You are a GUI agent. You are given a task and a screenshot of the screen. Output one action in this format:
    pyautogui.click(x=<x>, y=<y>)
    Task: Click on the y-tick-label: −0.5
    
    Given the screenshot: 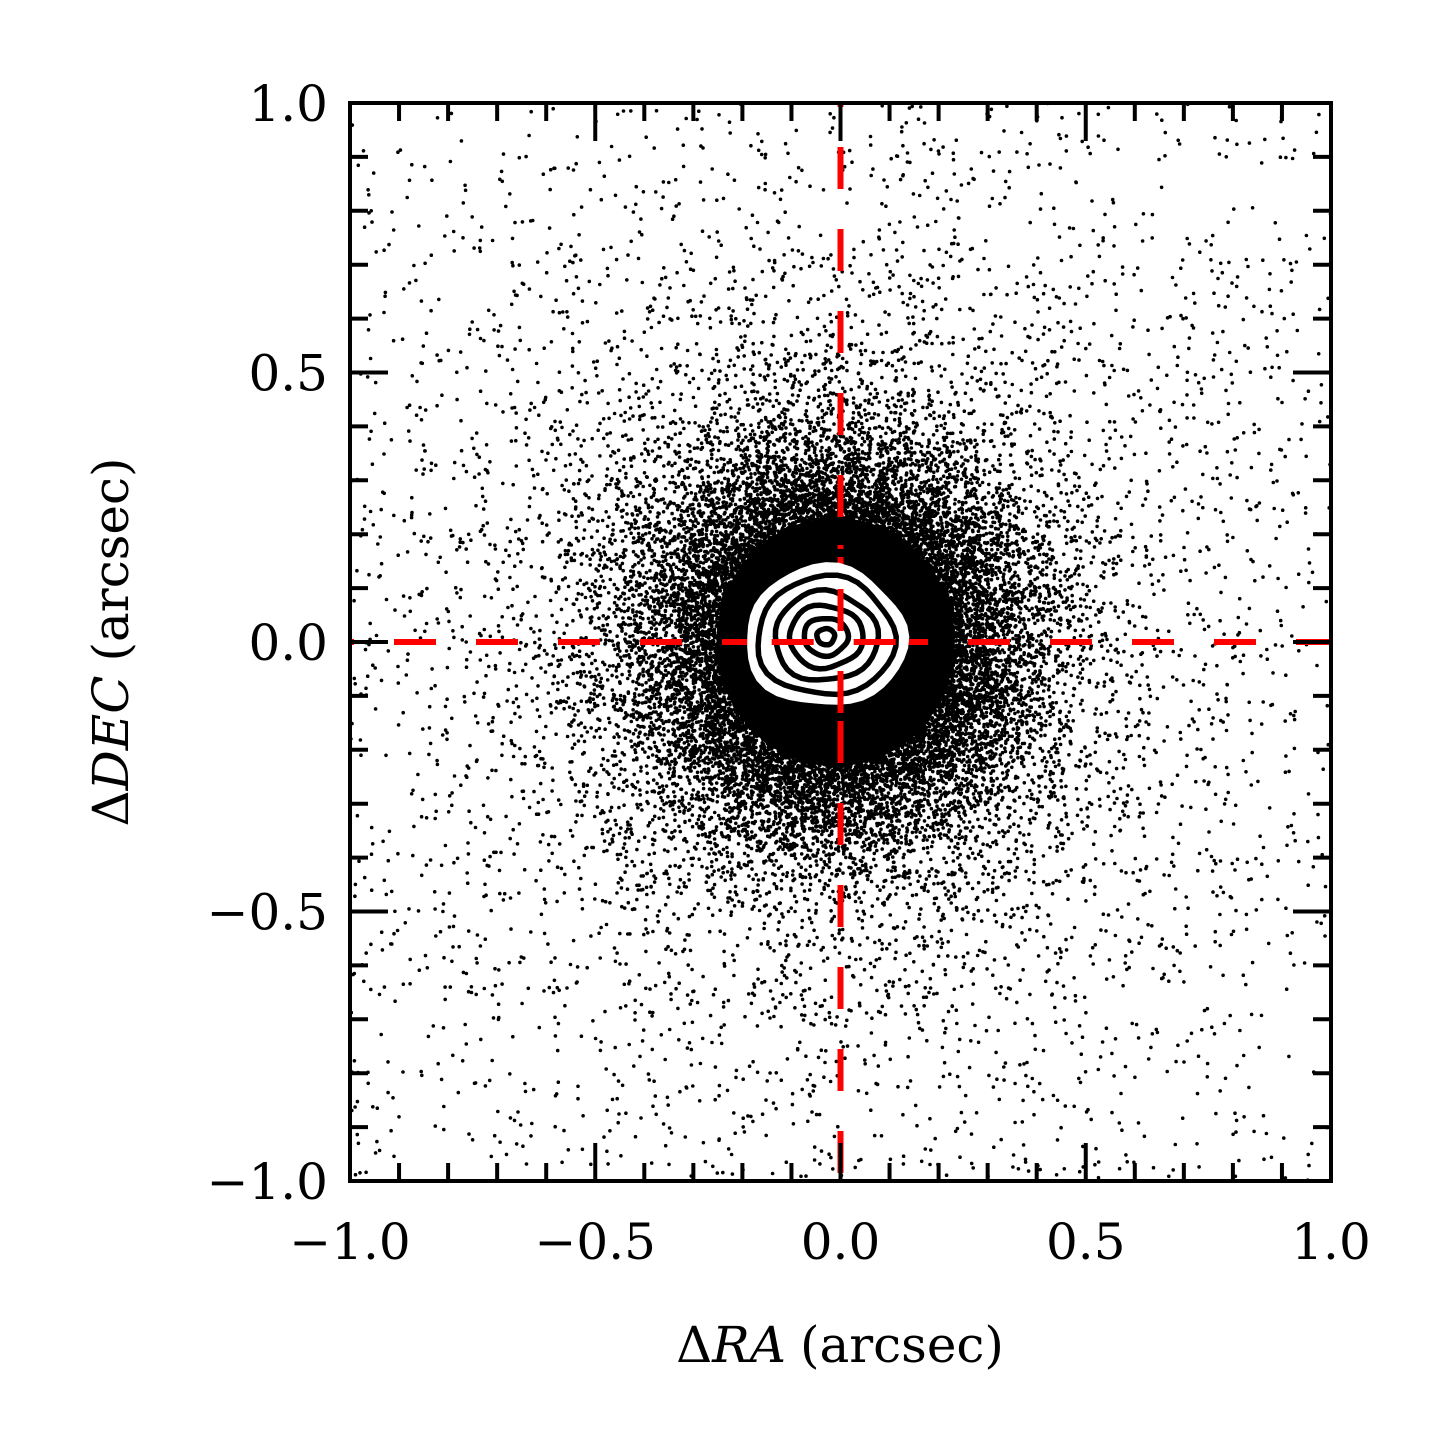 What is the action you would take?
    pyautogui.click(x=267, y=913)
    